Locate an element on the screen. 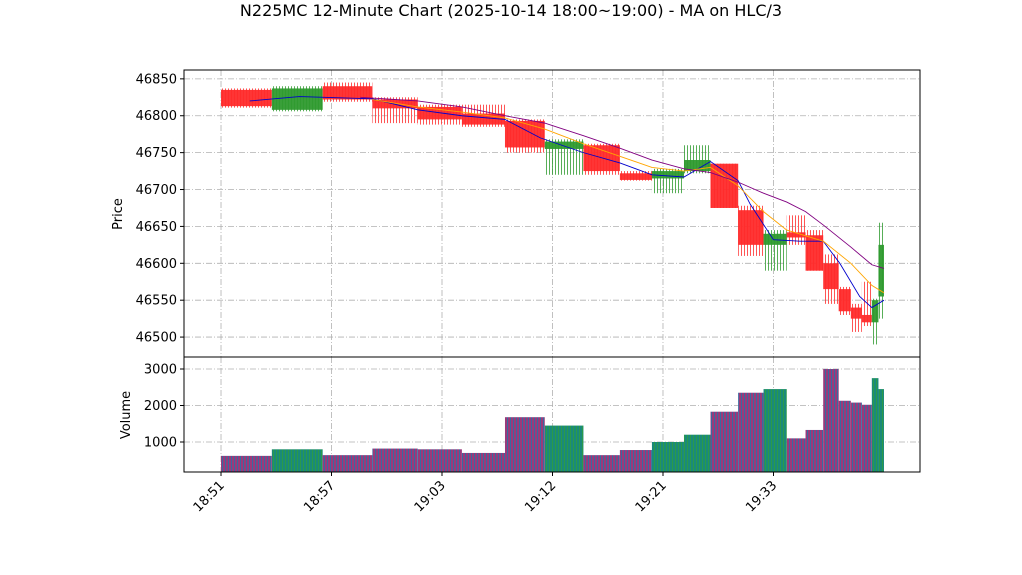  y-tick-label: 46500 is located at coordinates (156, 338).